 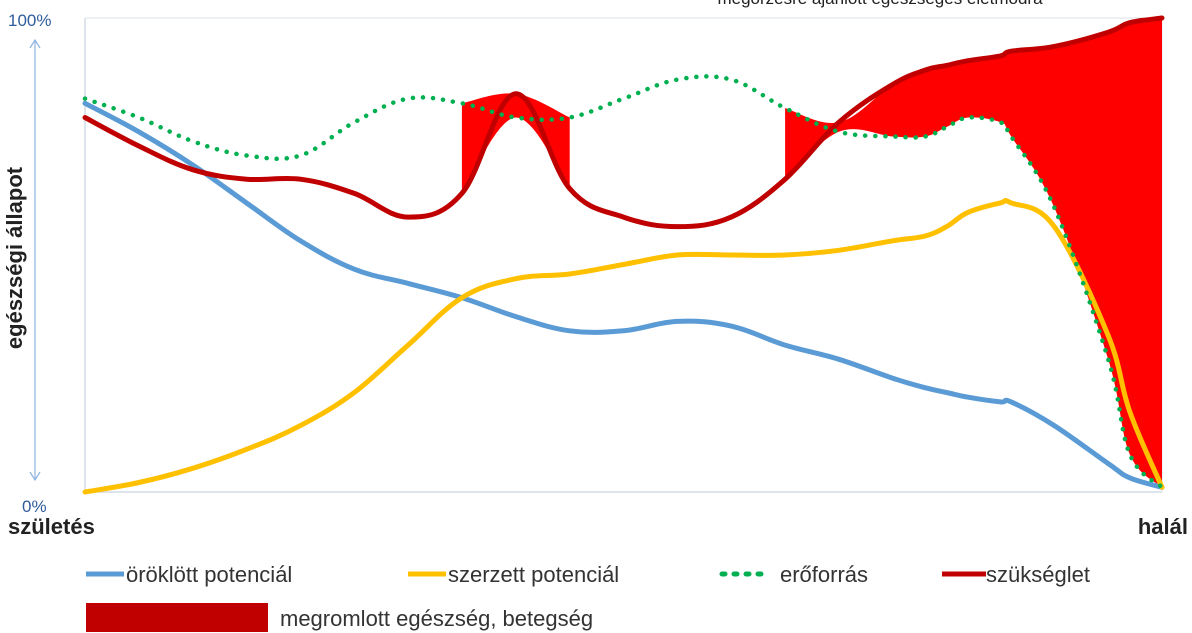 I want to click on legend-label-inherited: öröklött potenciál, so click(x=209, y=574).